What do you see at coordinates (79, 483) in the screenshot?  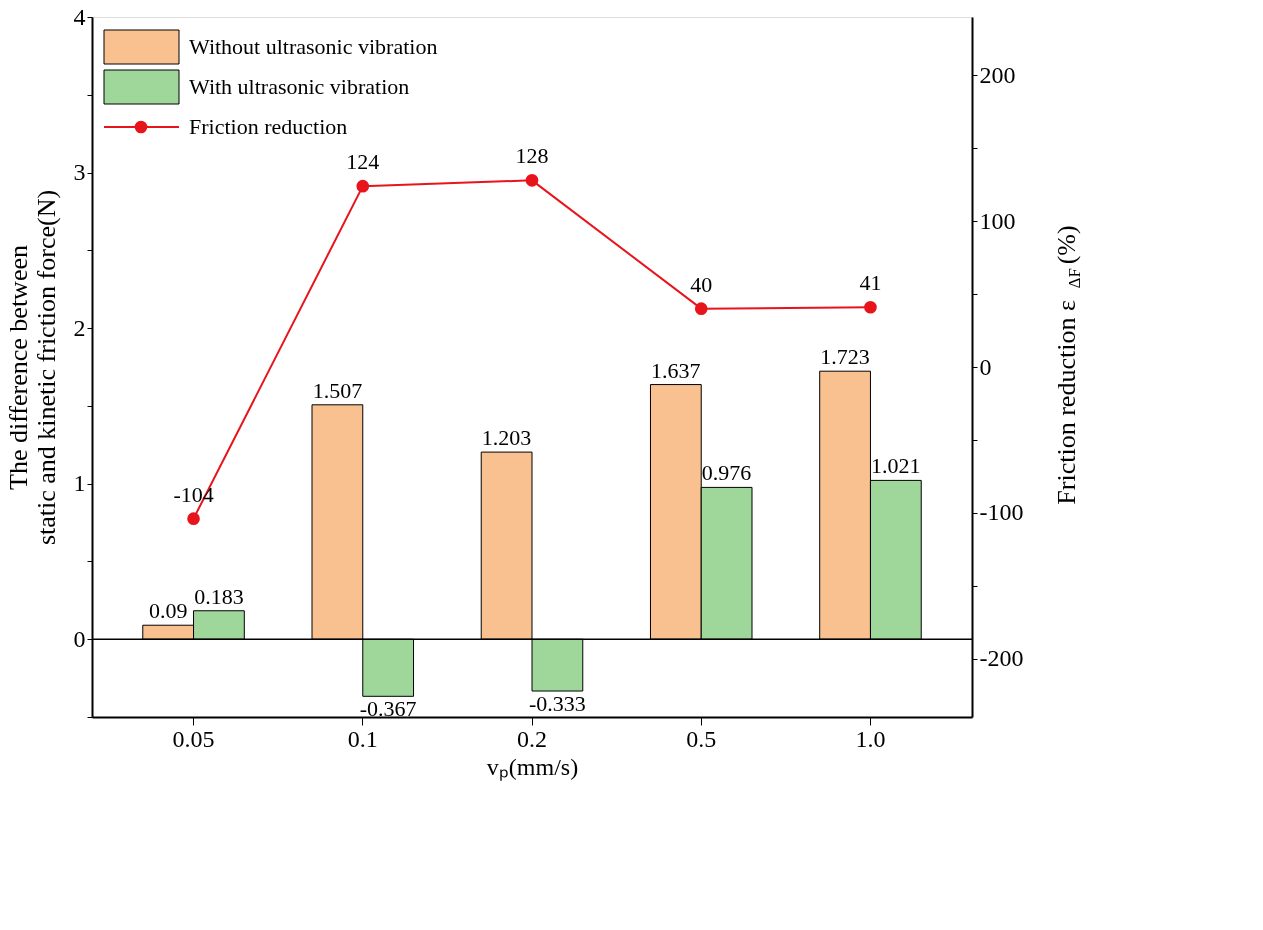 I see `y-tick-label: 1` at bounding box center [79, 483].